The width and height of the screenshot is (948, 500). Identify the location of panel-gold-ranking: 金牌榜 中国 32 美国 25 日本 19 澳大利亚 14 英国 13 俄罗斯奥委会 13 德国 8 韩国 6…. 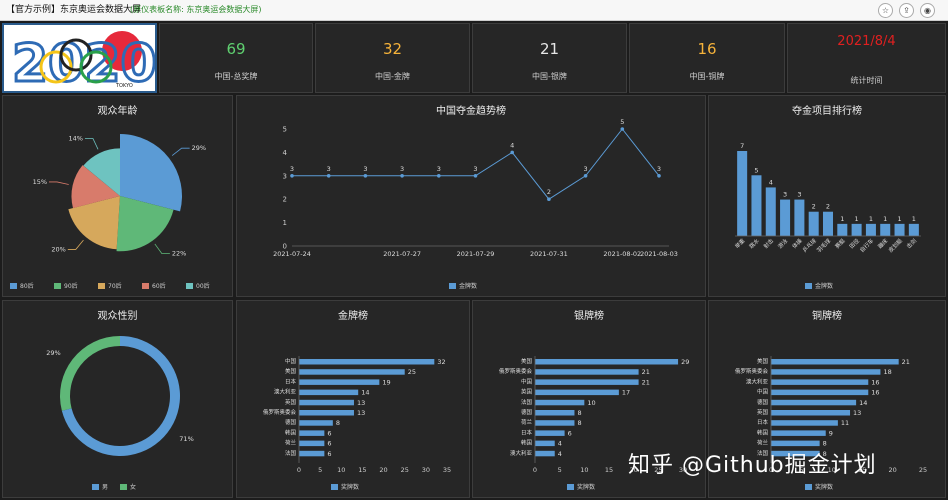
(353, 399).